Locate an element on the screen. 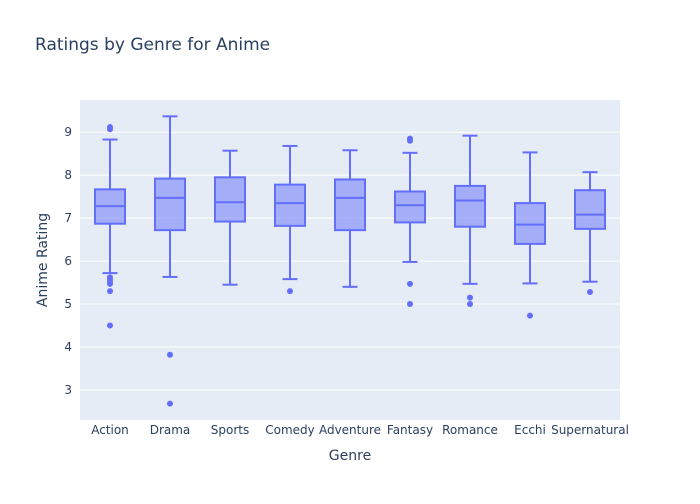 The height and width of the screenshot is (504, 700). x-tick-label: Ecchi is located at coordinates (530, 430).